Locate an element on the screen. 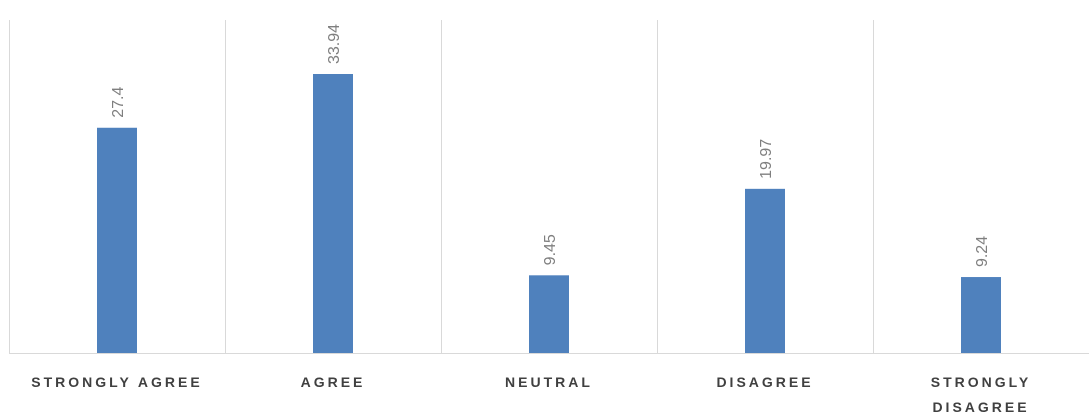 Image resolution: width=1089 pixels, height=415 pixels. data-label: 27.4 is located at coordinates (118, 102).